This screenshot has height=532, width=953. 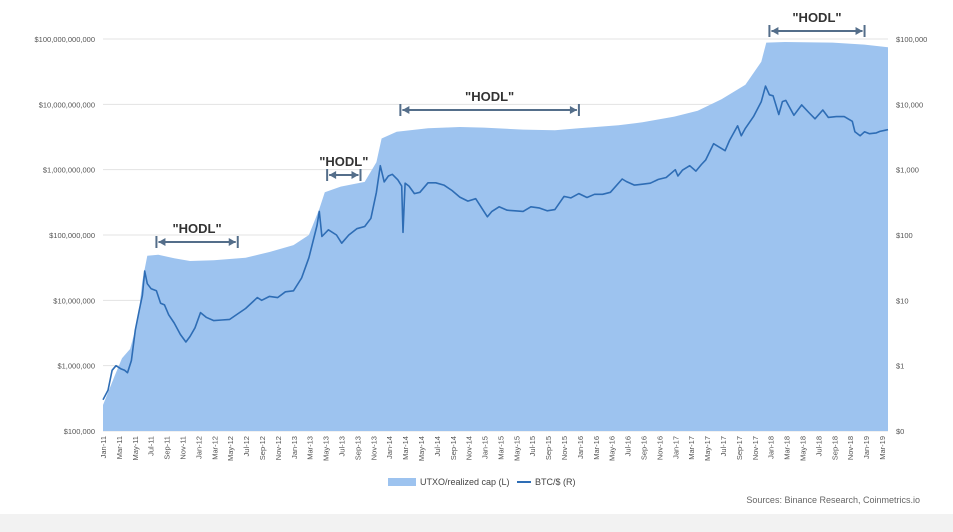 What do you see at coordinates (739, 448) in the screenshot?
I see `x-tick-label: Sep-17` at bounding box center [739, 448].